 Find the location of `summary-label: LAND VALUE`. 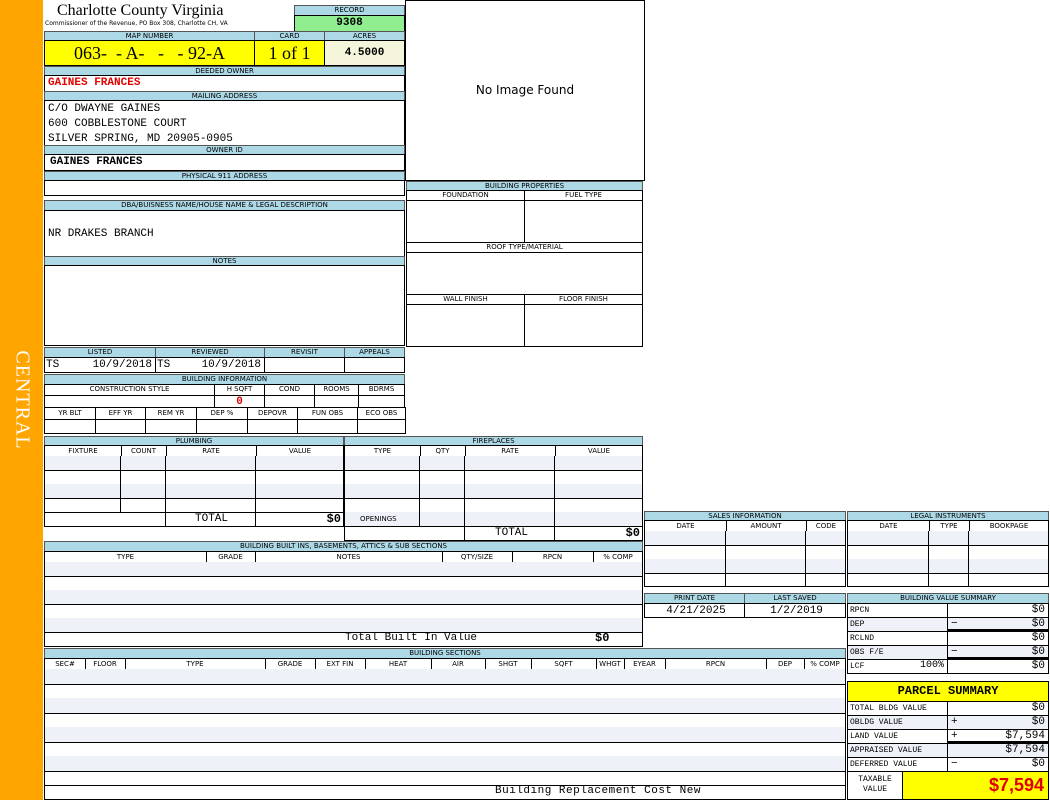

summary-label: LAND VALUE is located at coordinates (897, 736).